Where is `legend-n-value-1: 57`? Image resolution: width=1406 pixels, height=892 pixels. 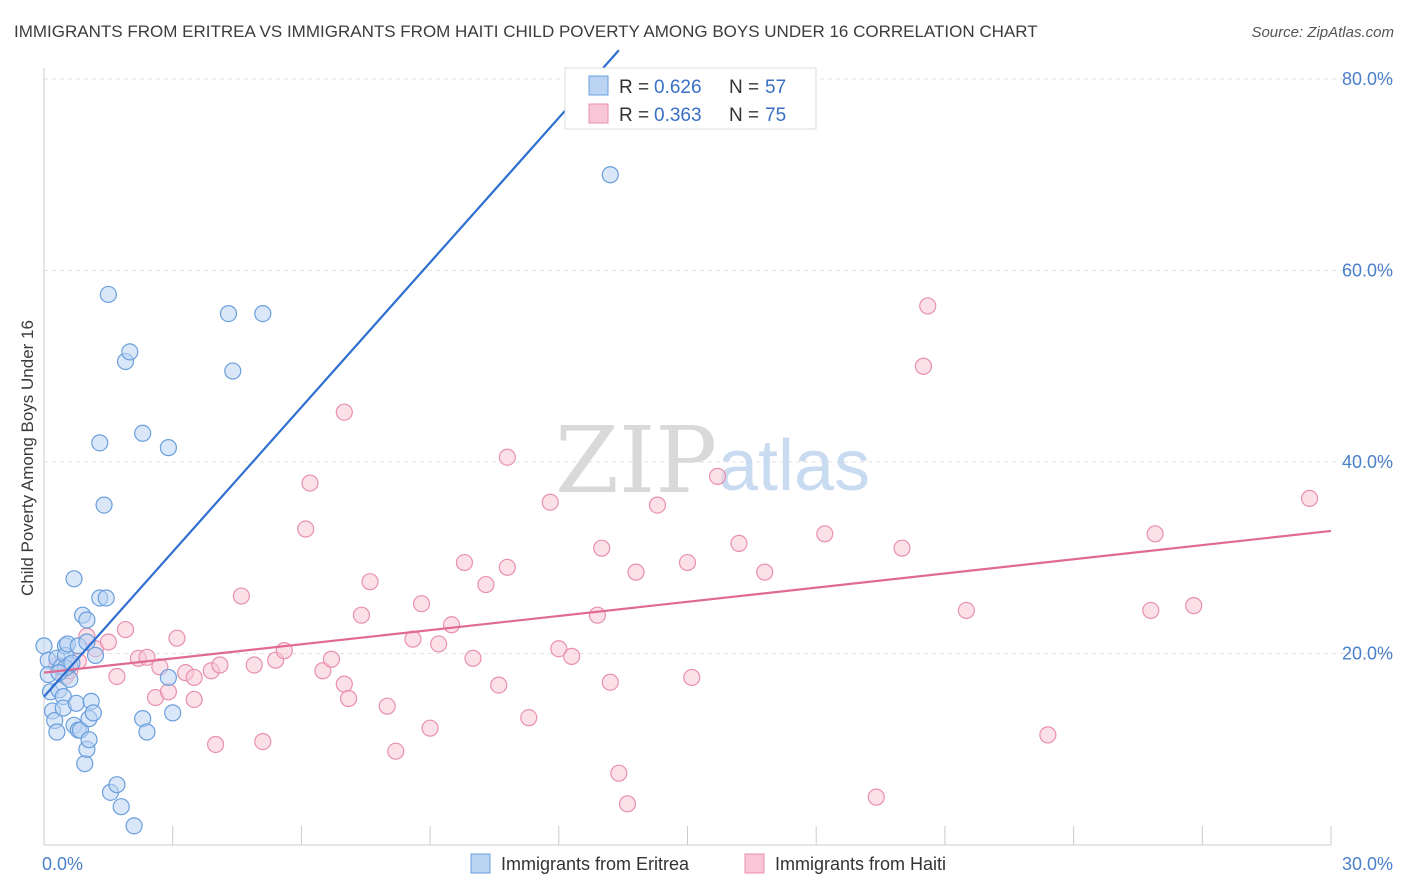 legend-n-value-1: 57 is located at coordinates (775, 87).